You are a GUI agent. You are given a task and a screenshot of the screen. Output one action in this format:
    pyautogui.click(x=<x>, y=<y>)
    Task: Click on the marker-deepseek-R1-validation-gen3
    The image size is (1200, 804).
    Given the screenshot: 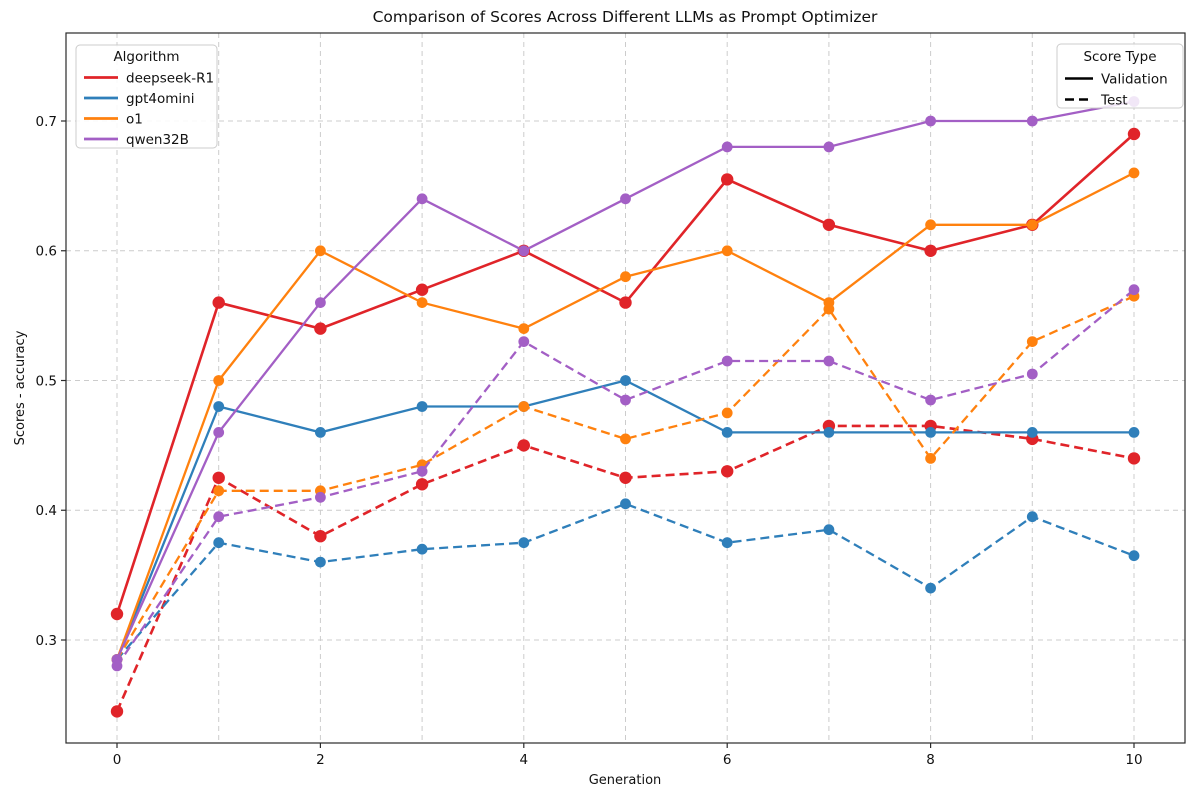 What is the action you would take?
    pyautogui.click(x=422, y=289)
    